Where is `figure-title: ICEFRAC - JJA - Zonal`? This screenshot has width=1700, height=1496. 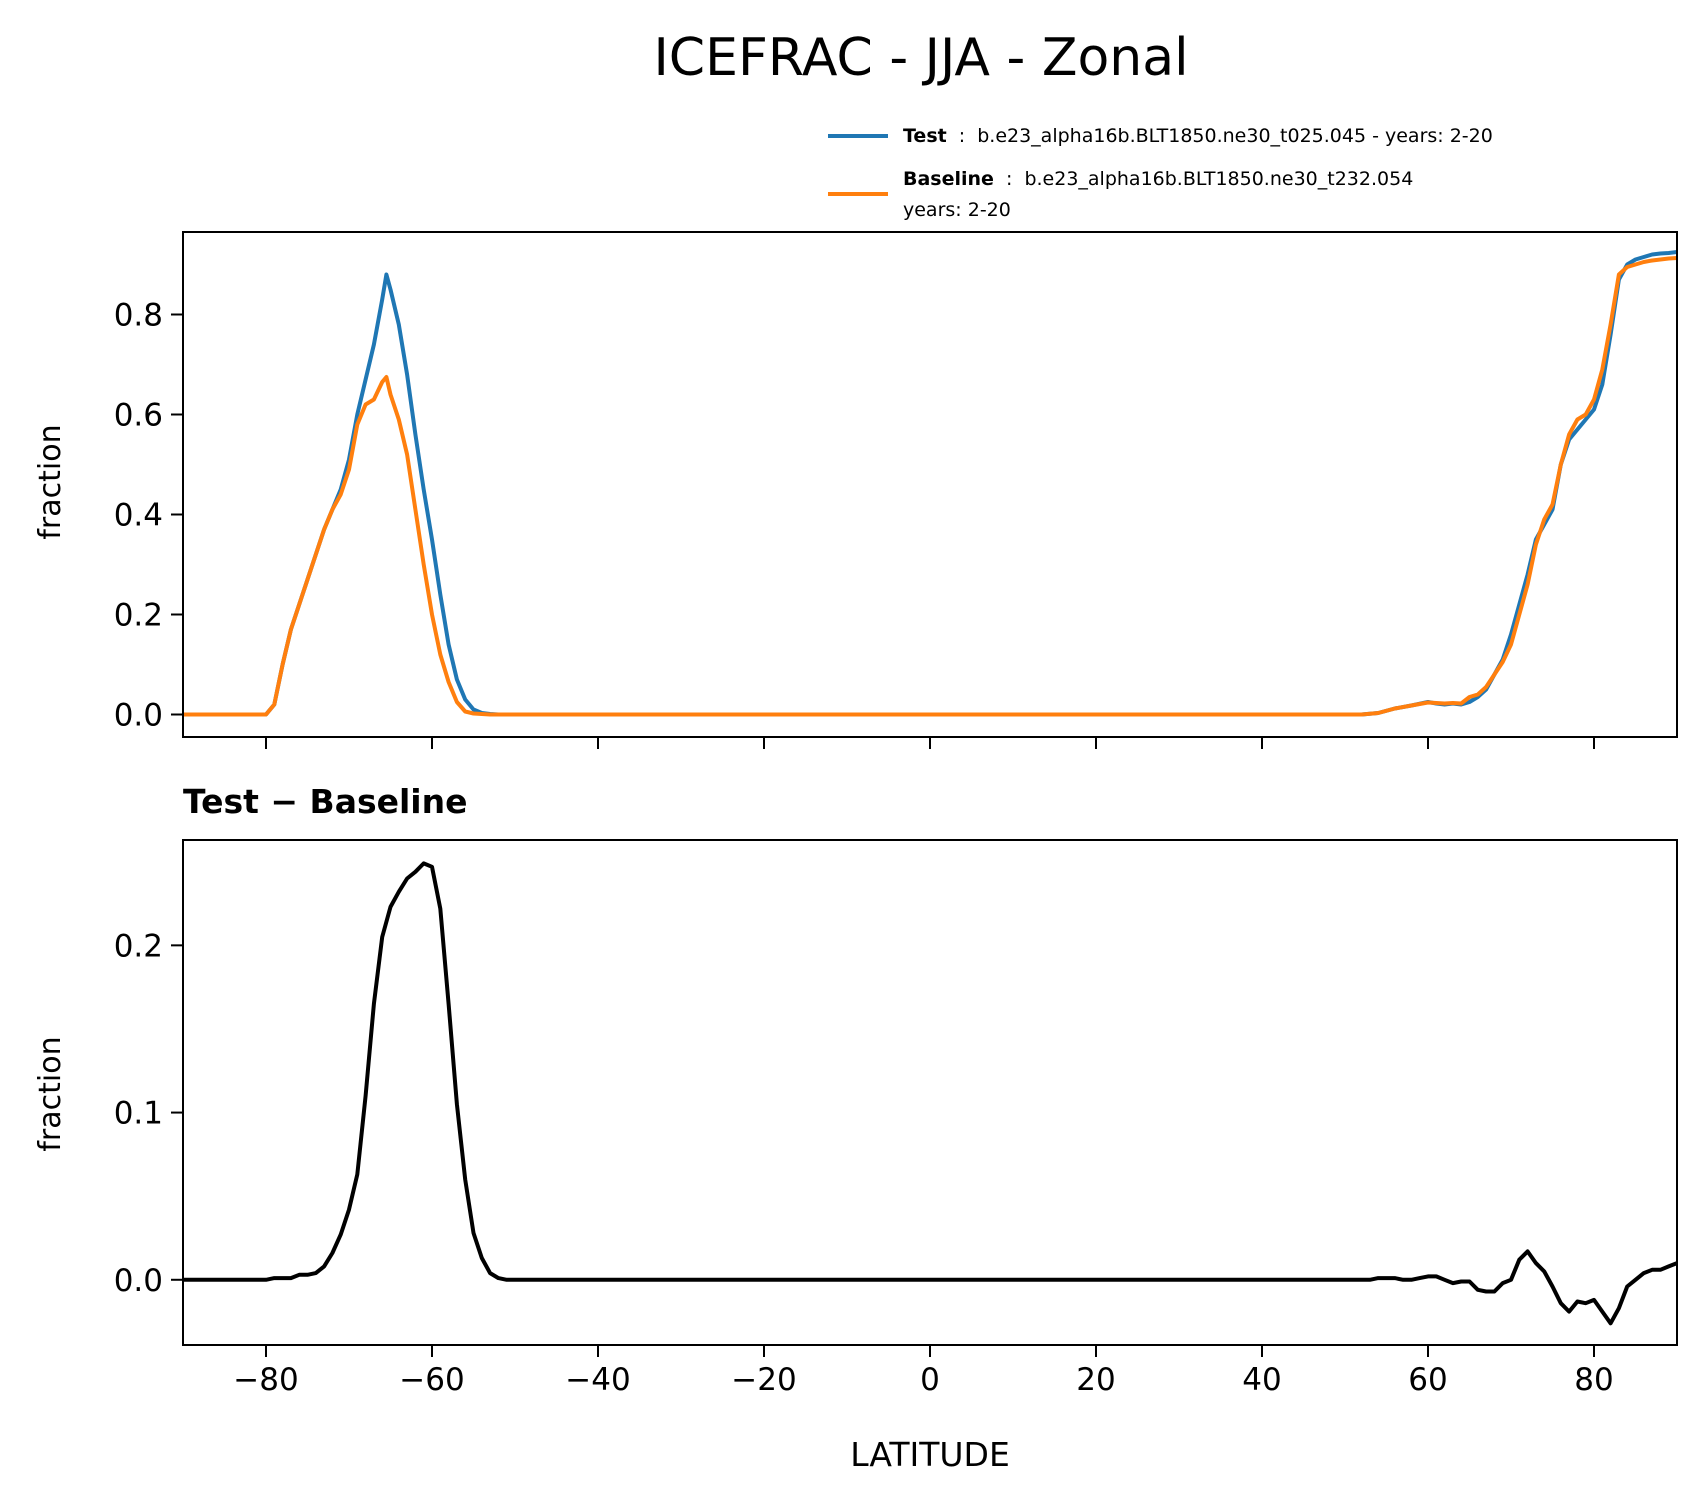
figure-title: ICEFRAC - JJA - Zonal is located at coordinates (920, 58).